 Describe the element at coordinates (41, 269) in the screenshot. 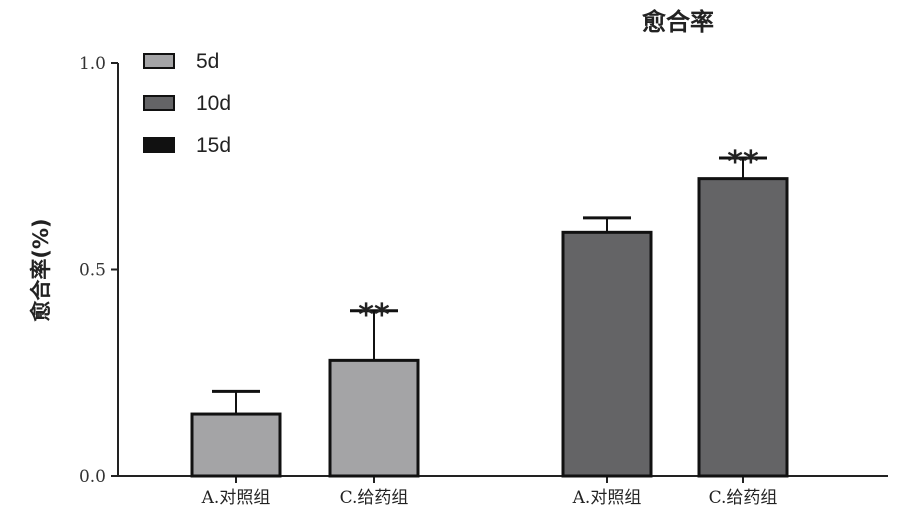

I see `y-axis-label: 愈合率(%)` at that location.